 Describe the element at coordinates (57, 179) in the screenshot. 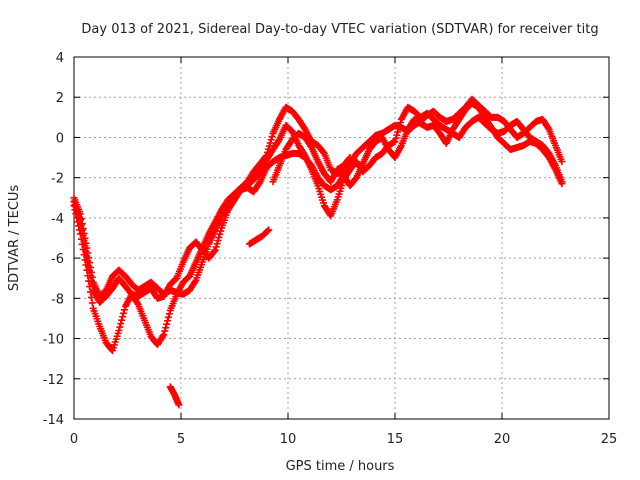

I see `y-tick-label: -2` at that location.